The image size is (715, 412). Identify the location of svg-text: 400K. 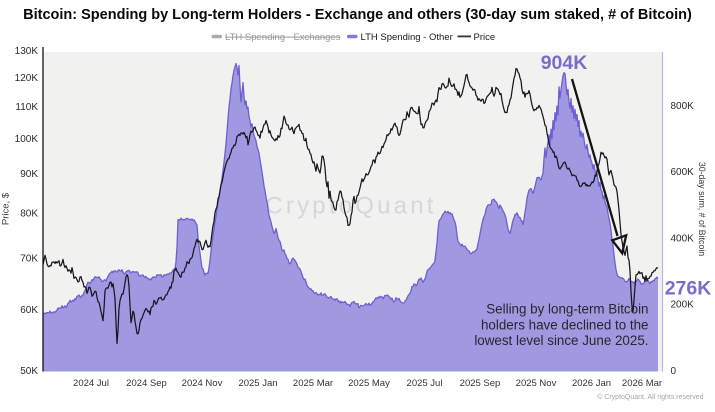
(683, 238).